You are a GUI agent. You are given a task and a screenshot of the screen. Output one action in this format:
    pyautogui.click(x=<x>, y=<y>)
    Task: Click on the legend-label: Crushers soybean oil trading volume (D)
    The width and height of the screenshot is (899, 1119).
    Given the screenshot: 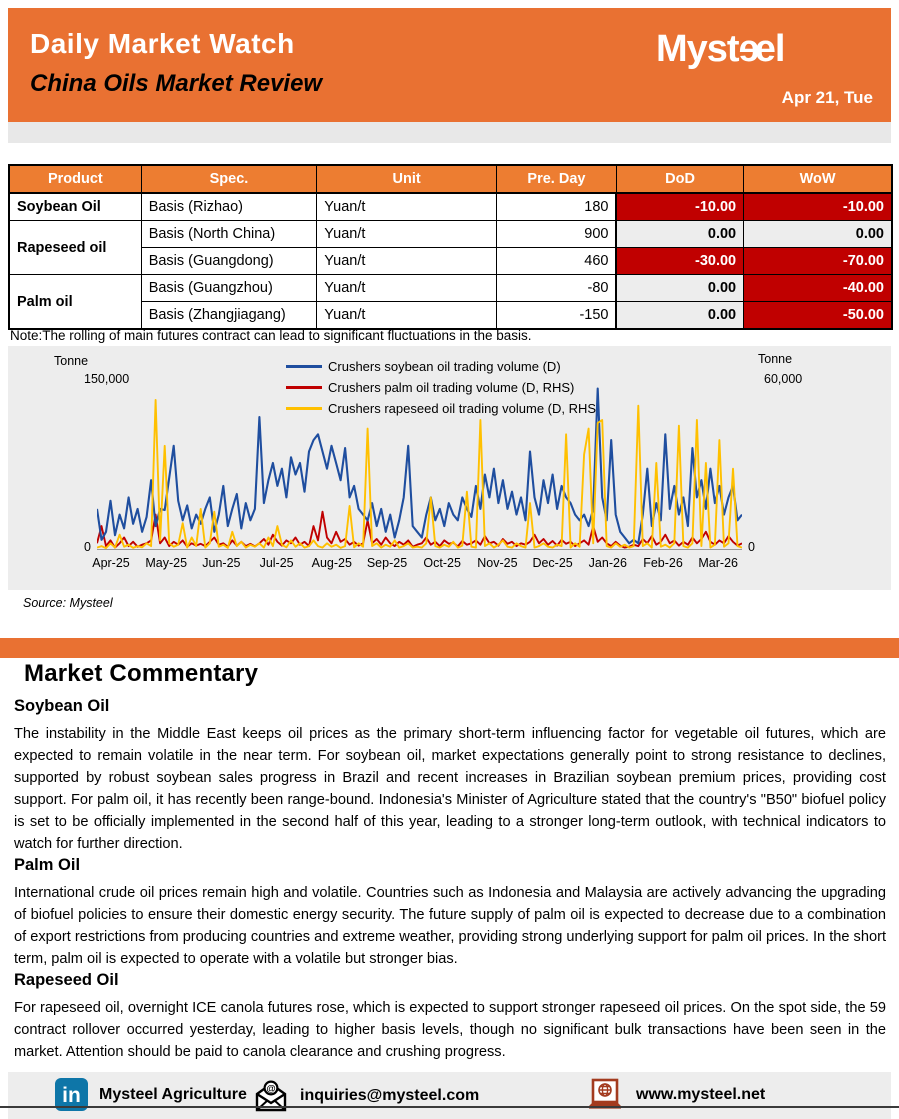 What is the action you would take?
    pyautogui.click(x=444, y=366)
    